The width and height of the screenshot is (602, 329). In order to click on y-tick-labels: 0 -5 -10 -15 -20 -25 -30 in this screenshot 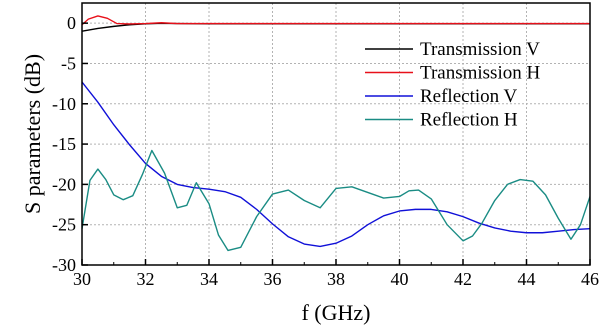, I will do `click(64, 144)`.